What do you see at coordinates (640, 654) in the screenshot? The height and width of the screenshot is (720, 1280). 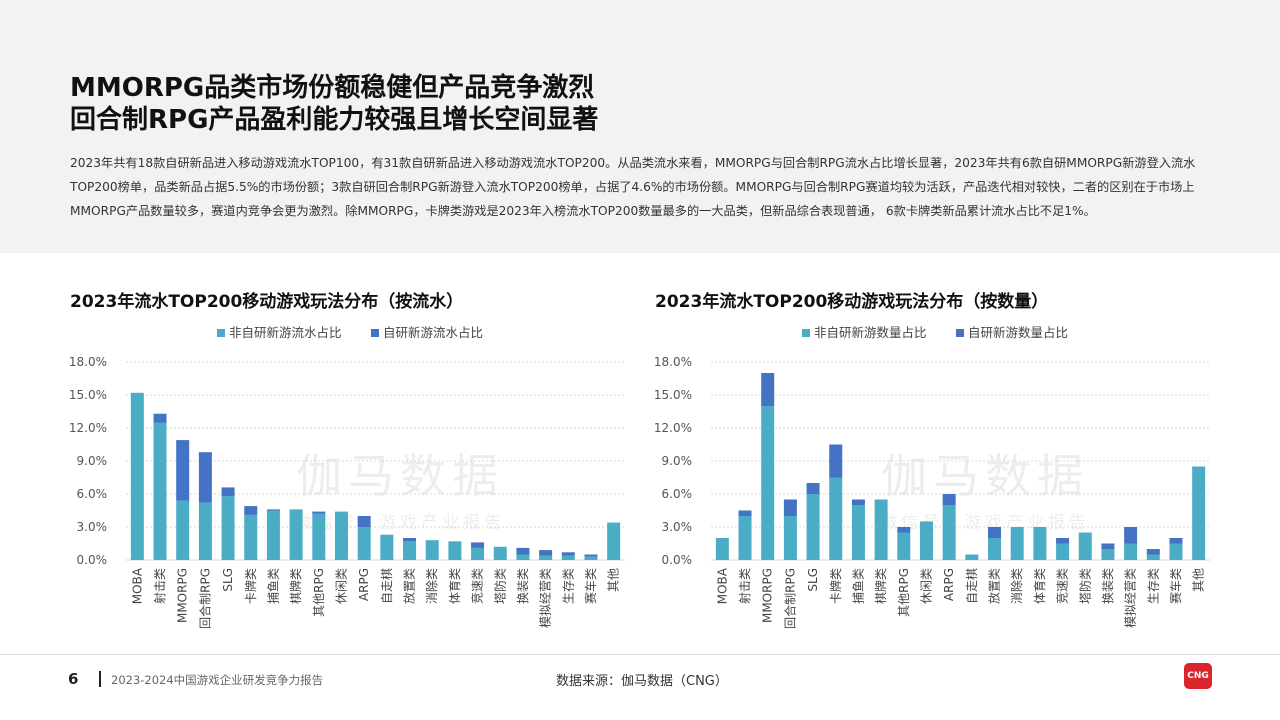 I see `footer-divider` at bounding box center [640, 654].